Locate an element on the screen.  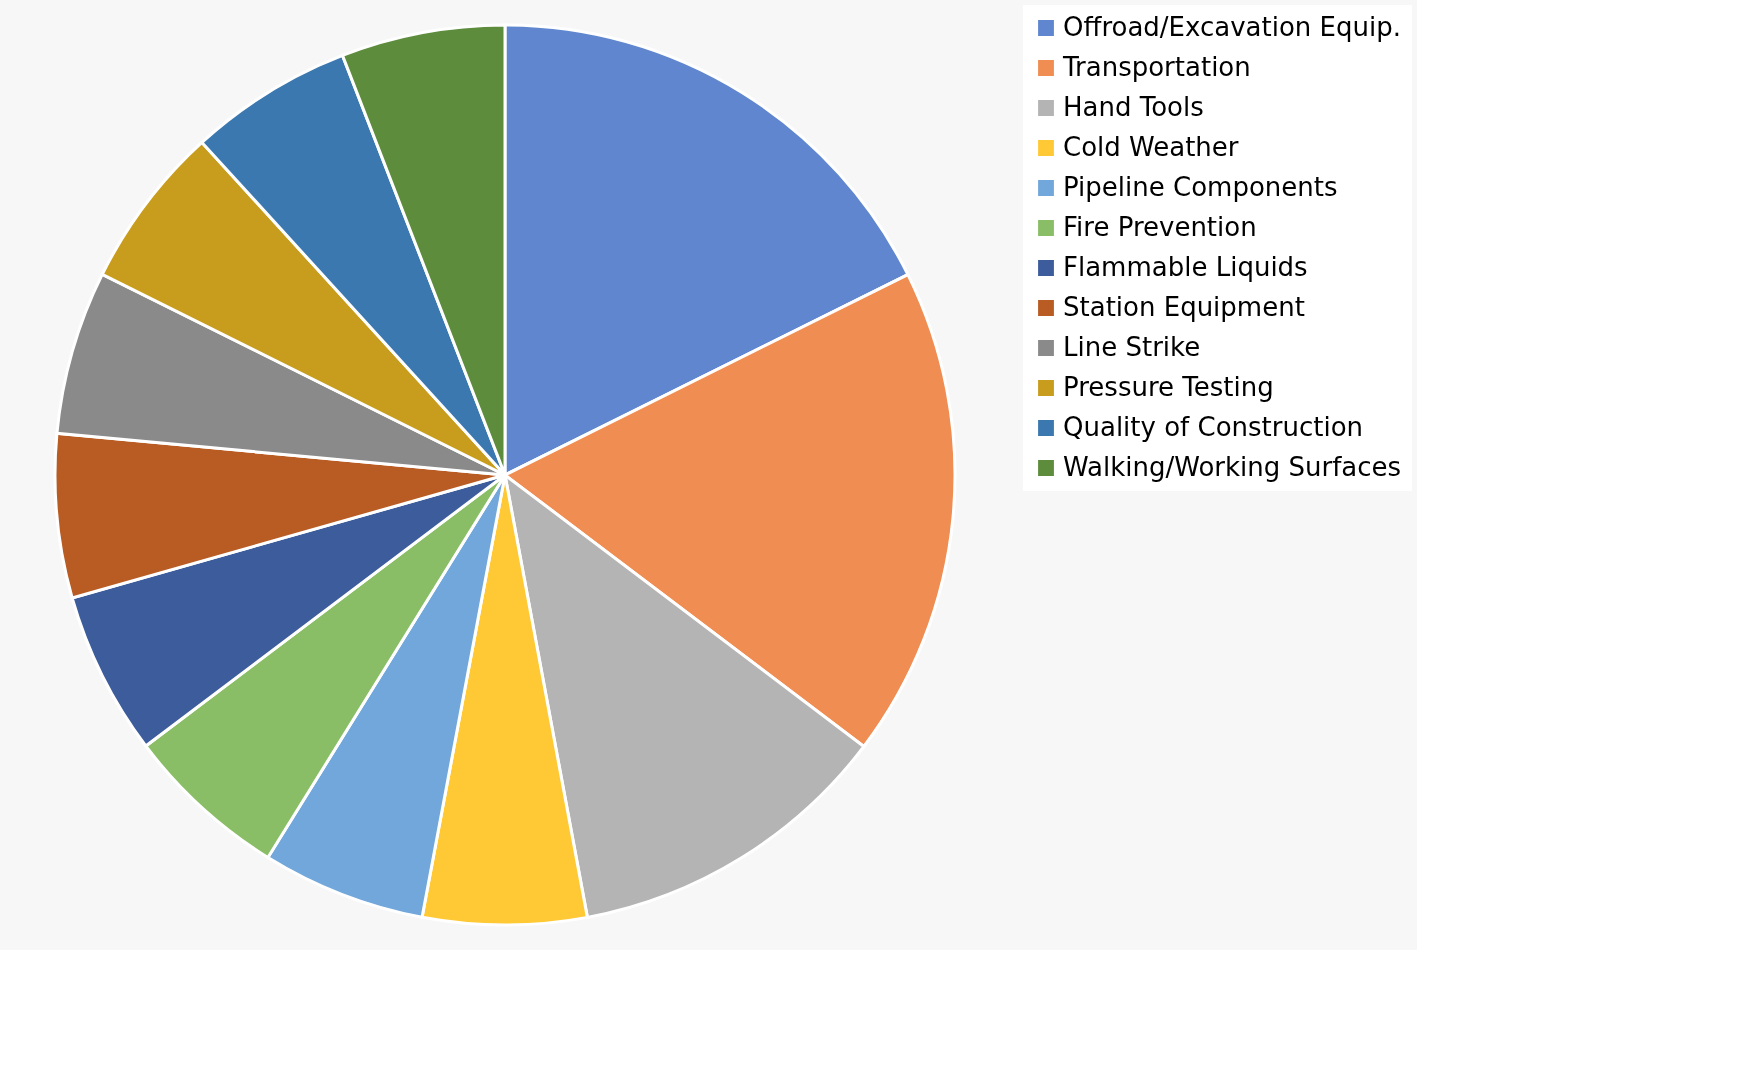
legend-label: Pressure Testing is located at coordinates (1168, 387).